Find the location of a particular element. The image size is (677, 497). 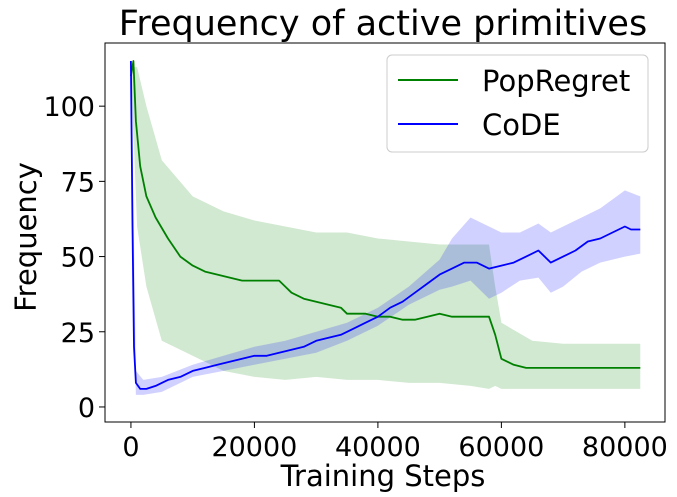

x-axis-ticks: 0 20000 40000 60000 80000 is located at coordinates (395, 442).